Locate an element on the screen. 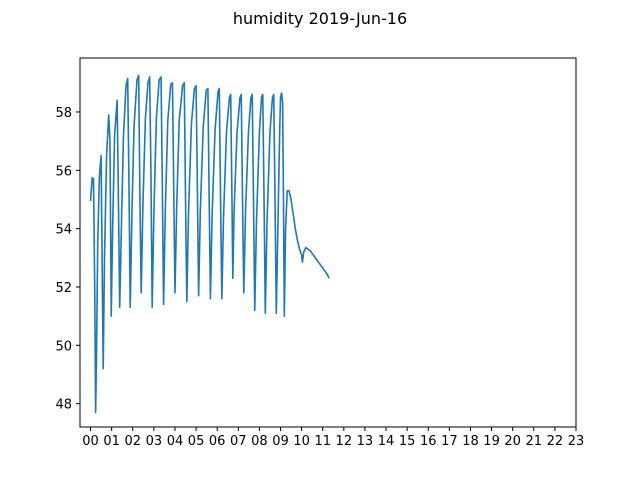 This screenshot has width=640, height=480. x-tick-label: 04 is located at coordinates (175, 441).